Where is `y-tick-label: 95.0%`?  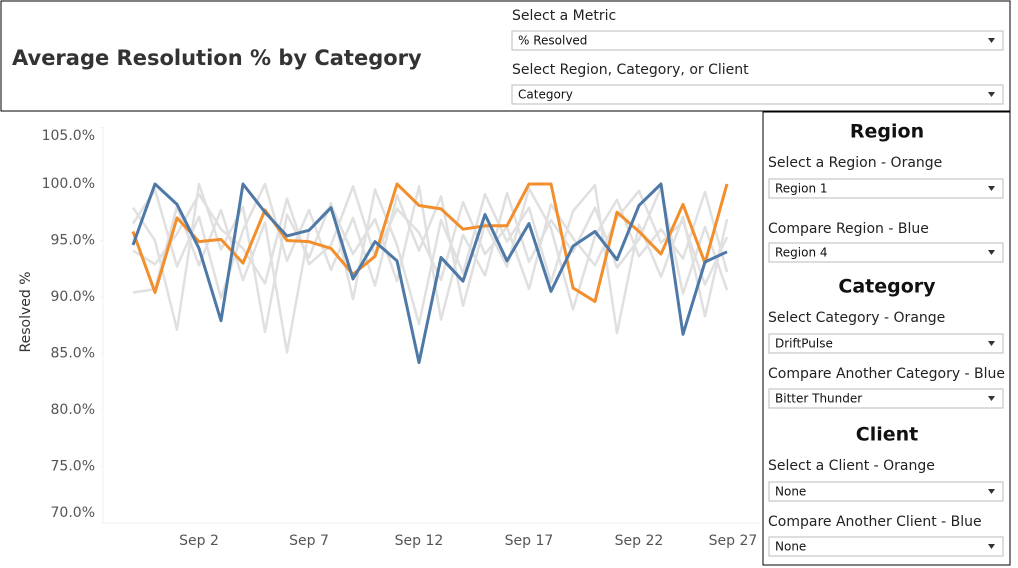 y-tick-label: 95.0% is located at coordinates (73, 241).